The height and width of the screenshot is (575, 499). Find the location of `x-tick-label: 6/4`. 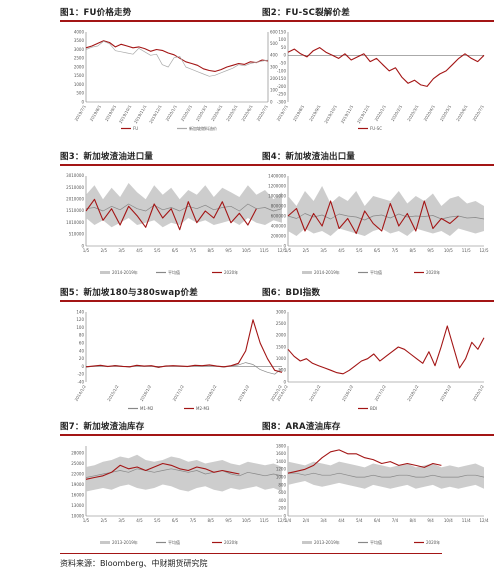

x-tick-label: 6/4 is located at coordinates (377, 520).